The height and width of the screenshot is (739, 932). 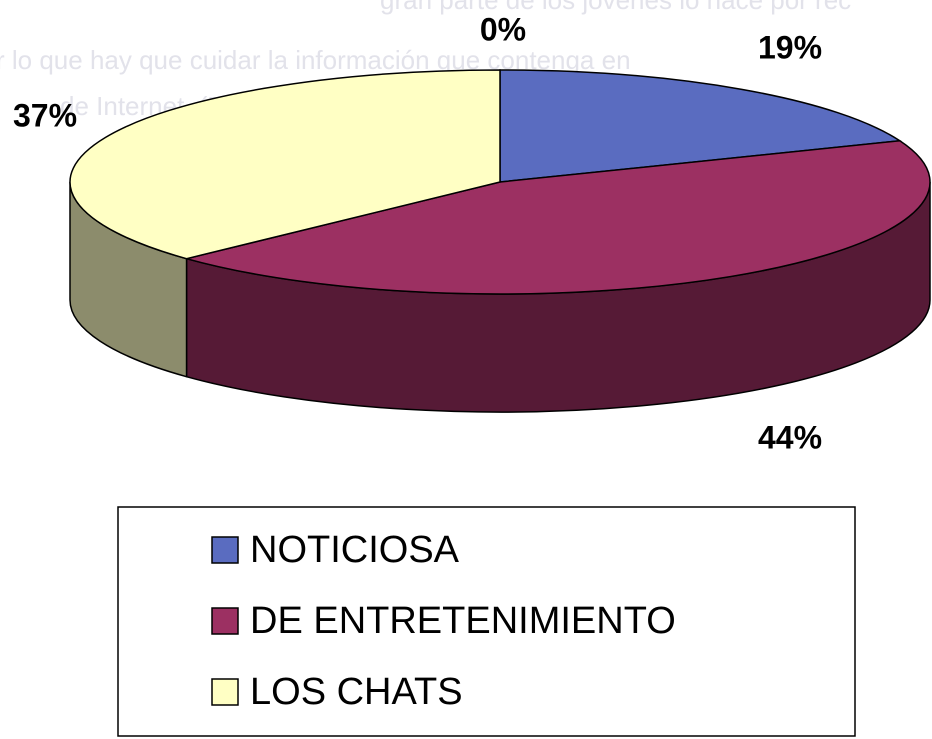 What do you see at coordinates (463, 621) in the screenshot?
I see `legend-label: DE ENTRETENIMIENTO` at bounding box center [463, 621].